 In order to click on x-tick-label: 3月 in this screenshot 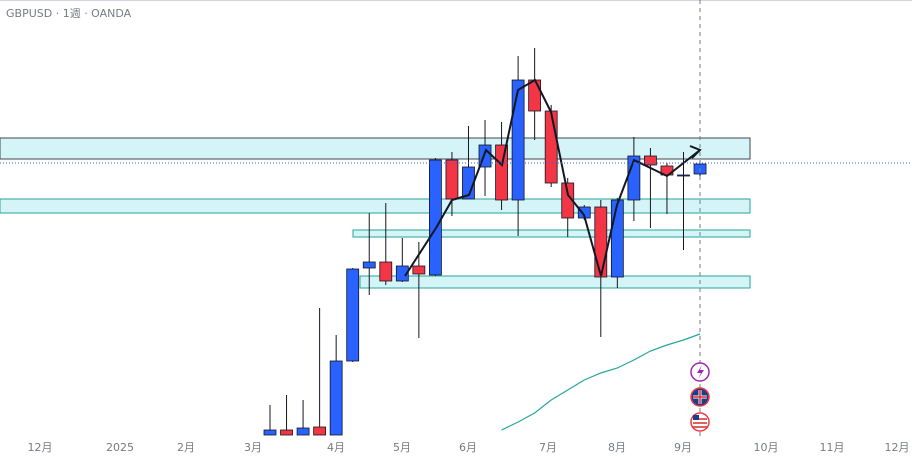, I will do `click(253, 447)`.